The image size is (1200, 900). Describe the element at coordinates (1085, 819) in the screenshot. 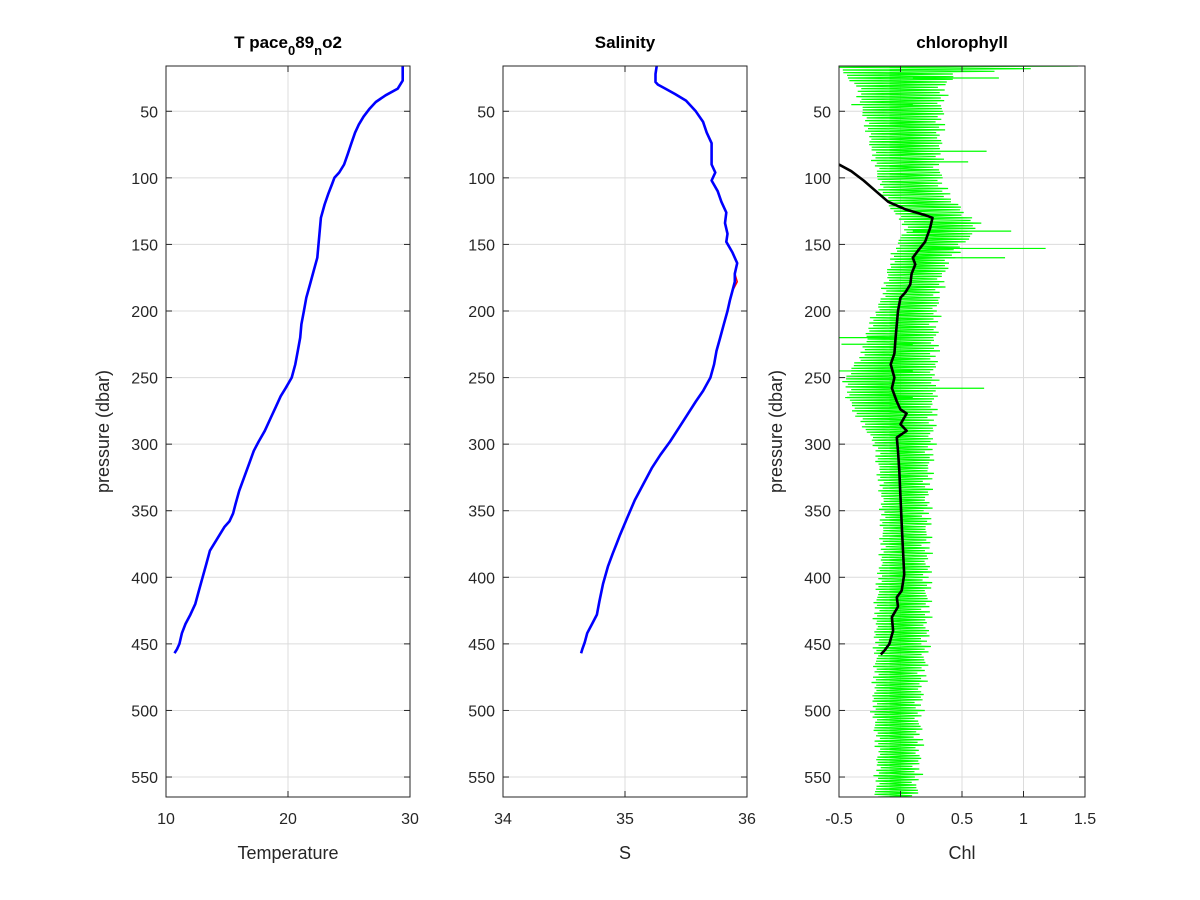

I see `x-tick-label: 1.5` at that location.